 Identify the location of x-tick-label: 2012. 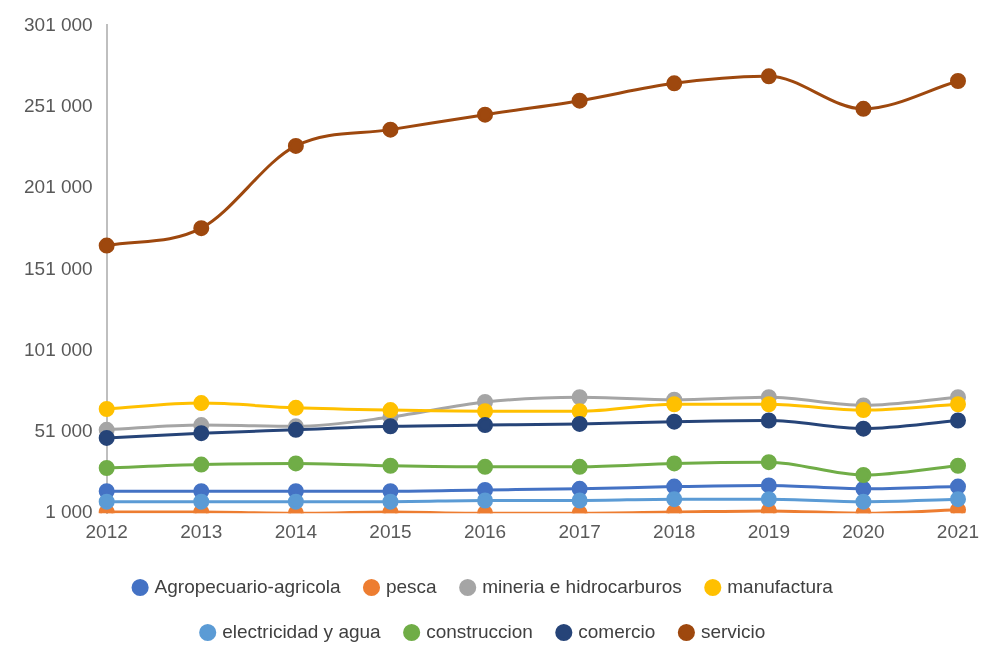
(106, 531).